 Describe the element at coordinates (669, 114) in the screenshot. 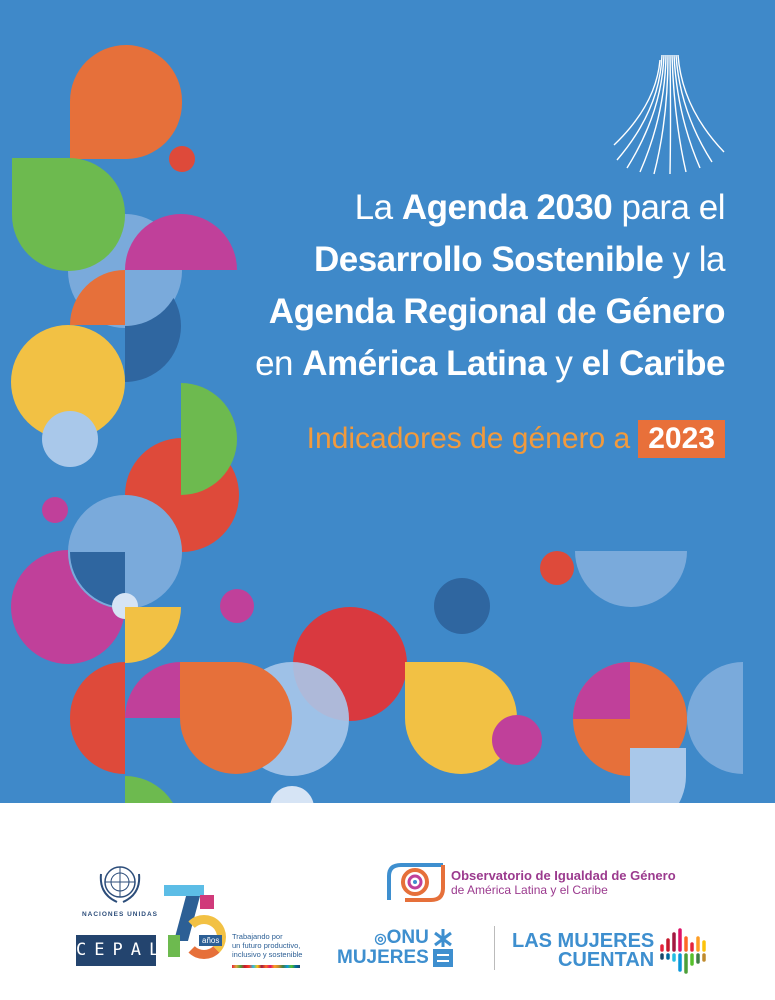

I see `agenda-rays-icon` at that location.